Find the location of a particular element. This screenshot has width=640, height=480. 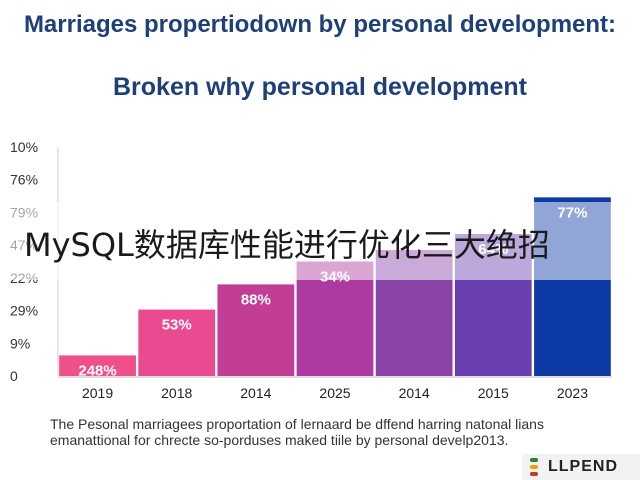

logo-icon is located at coordinates (537, 467).